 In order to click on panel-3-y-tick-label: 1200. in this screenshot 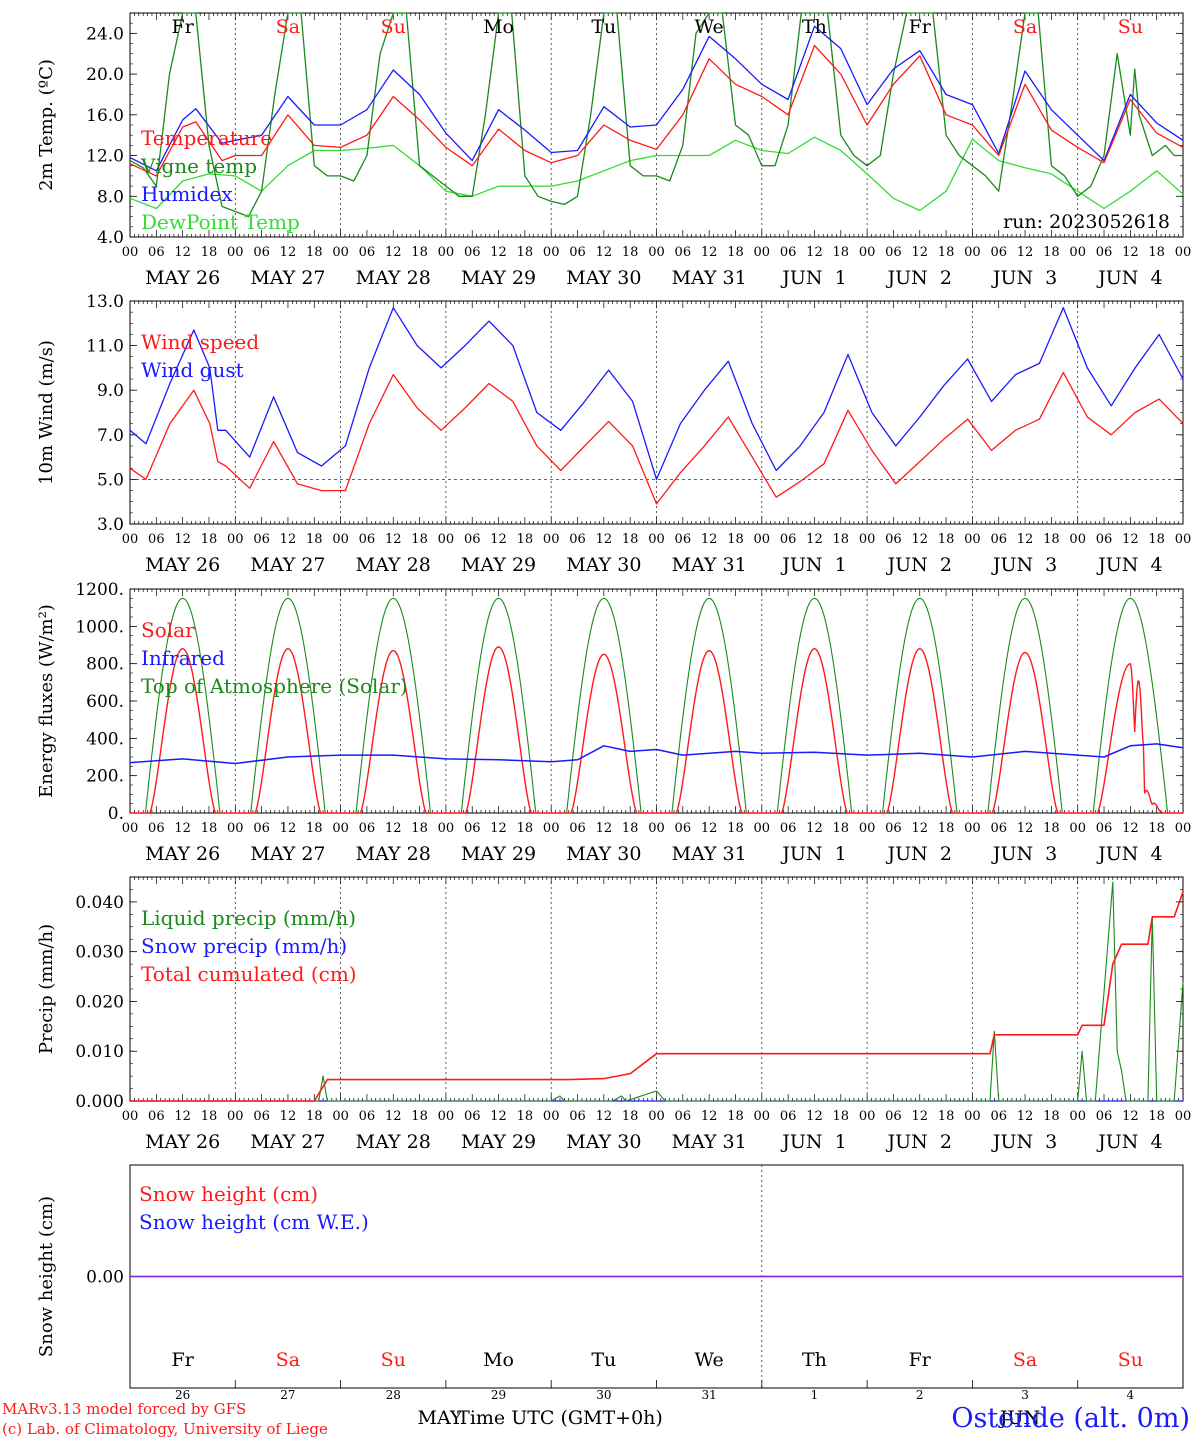, I will do `click(99, 590)`.